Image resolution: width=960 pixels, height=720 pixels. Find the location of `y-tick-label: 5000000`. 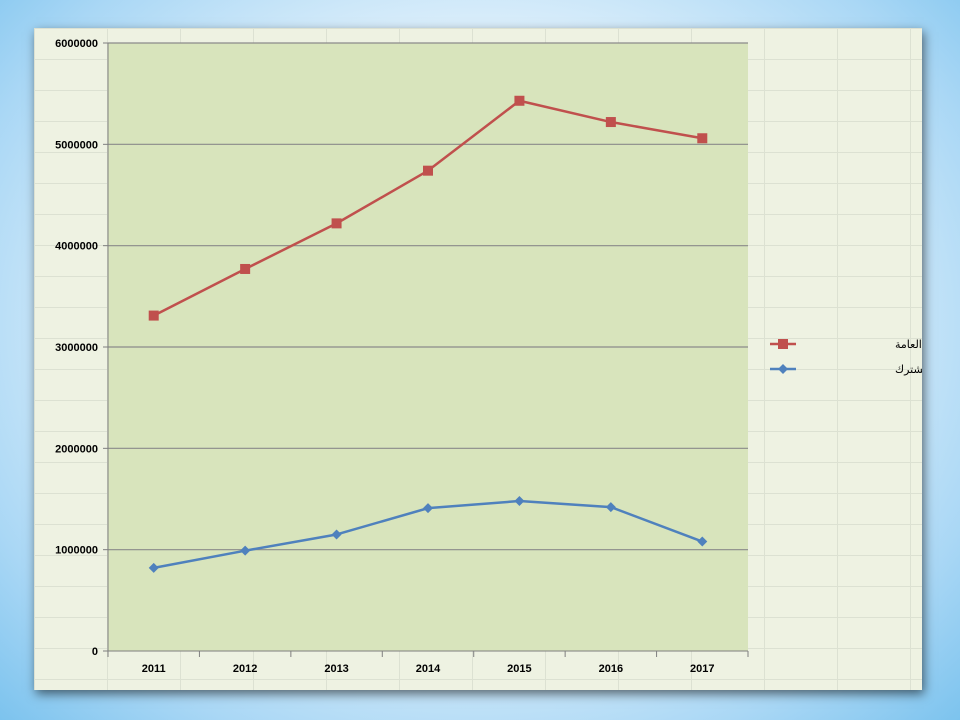

y-tick-label: 5000000 is located at coordinates (76, 145).